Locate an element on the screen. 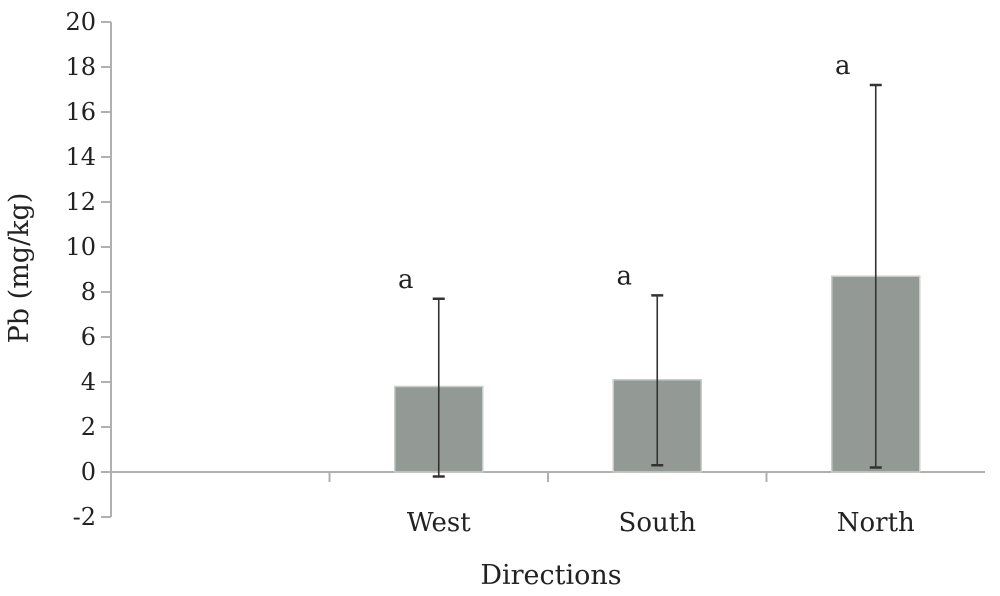  y-tick-label: 2 is located at coordinates (88, 427).